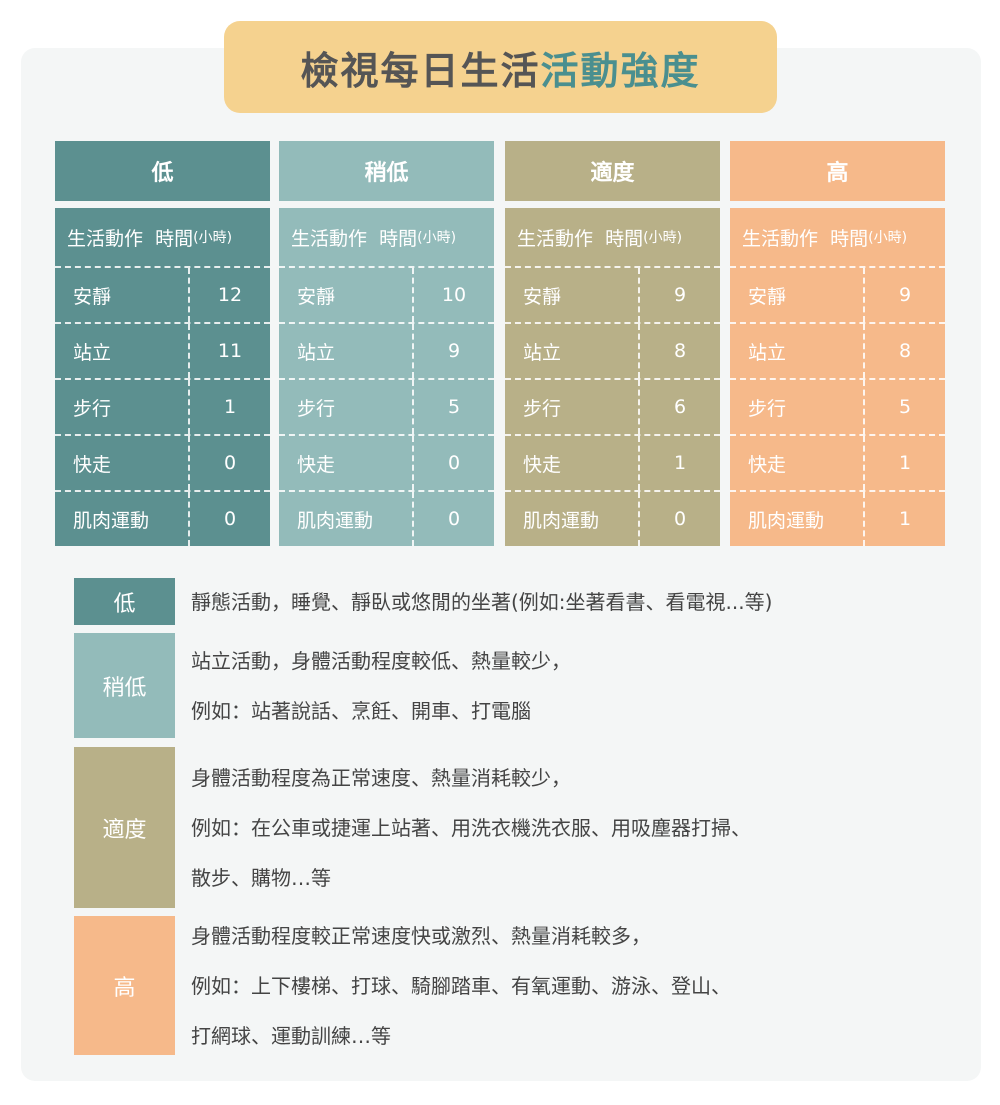  I want to click on legend-row-low: 低靜態活動，睡覺、靜臥或悠閒的坐著(例如:坐著看書、看電視...等), so click(514, 601).